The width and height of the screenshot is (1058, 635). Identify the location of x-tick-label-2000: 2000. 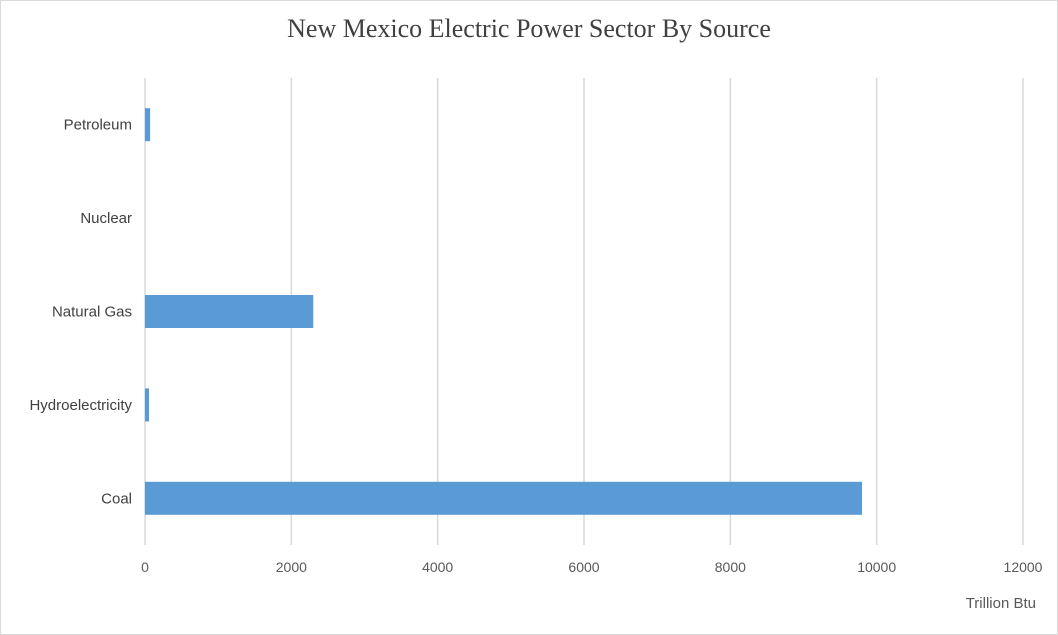
(291, 567).